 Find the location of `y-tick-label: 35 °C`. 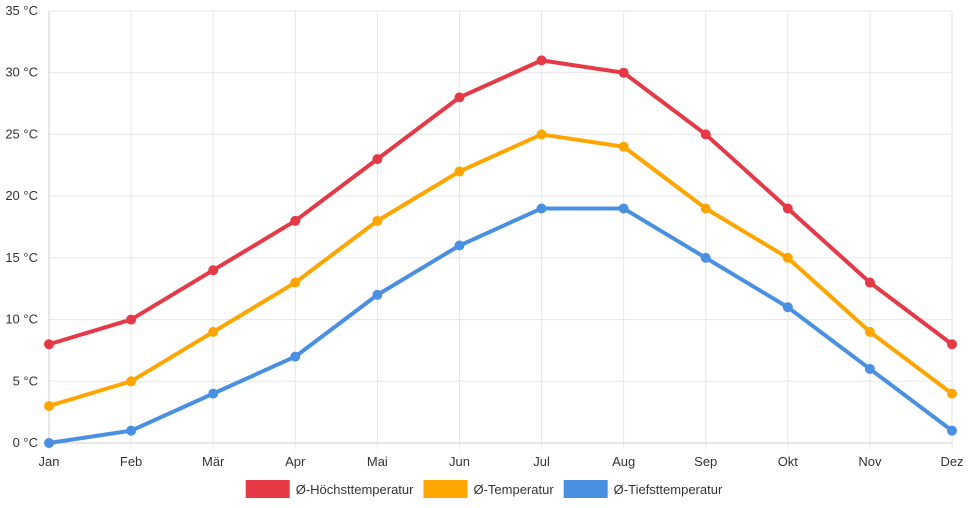

y-tick-label: 35 °C is located at coordinates (21, 10).